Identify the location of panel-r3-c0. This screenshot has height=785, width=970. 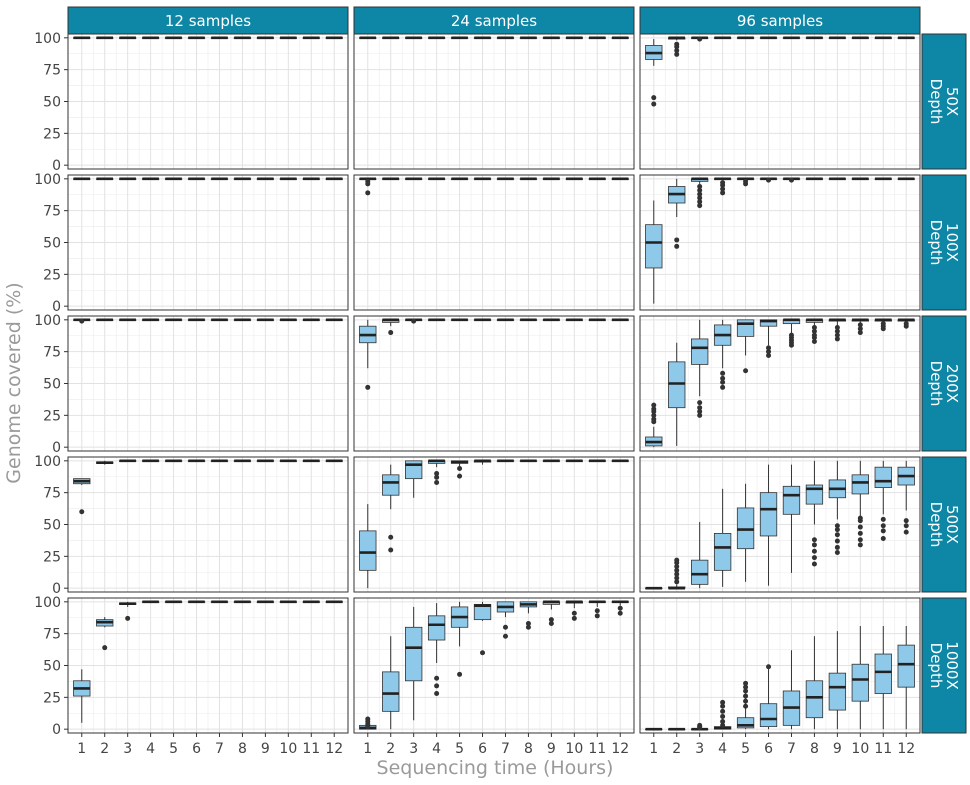
(208, 524).